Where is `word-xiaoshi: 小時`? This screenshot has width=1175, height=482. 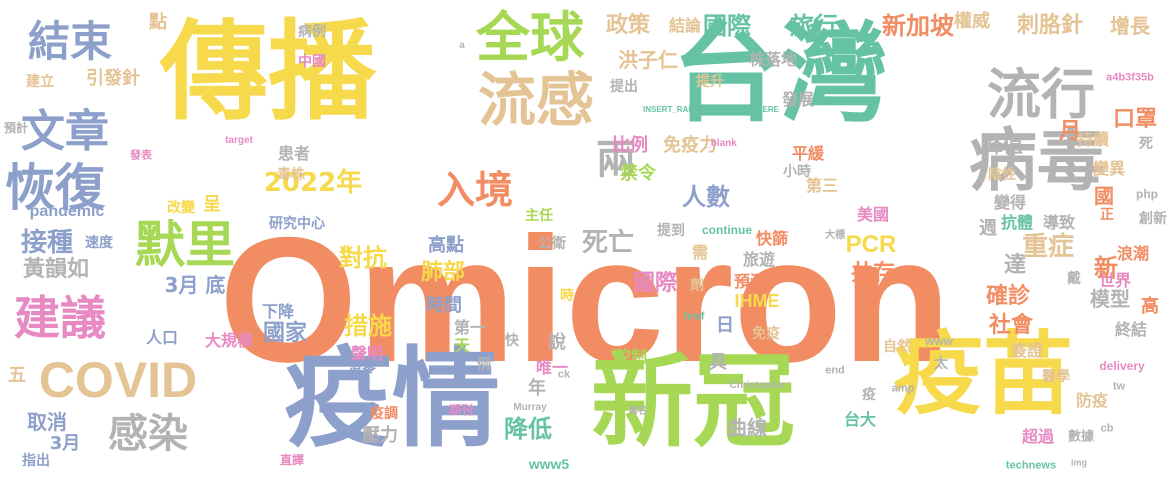
word-xiaoshi: 小時 is located at coordinates (797, 172).